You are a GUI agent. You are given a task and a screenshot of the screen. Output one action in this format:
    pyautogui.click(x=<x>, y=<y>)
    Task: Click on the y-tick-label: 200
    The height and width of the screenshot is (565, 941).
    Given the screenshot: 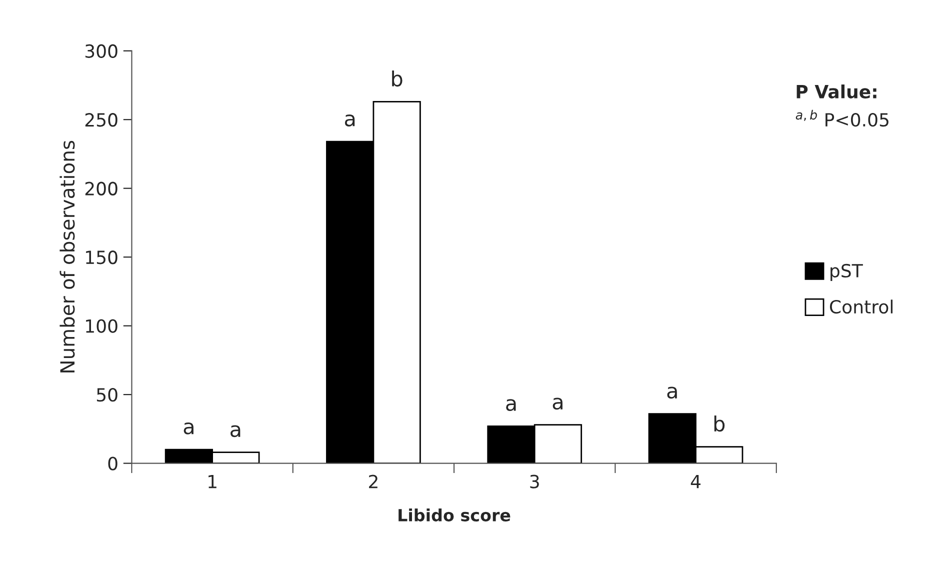 What is the action you would take?
    pyautogui.click(x=101, y=189)
    